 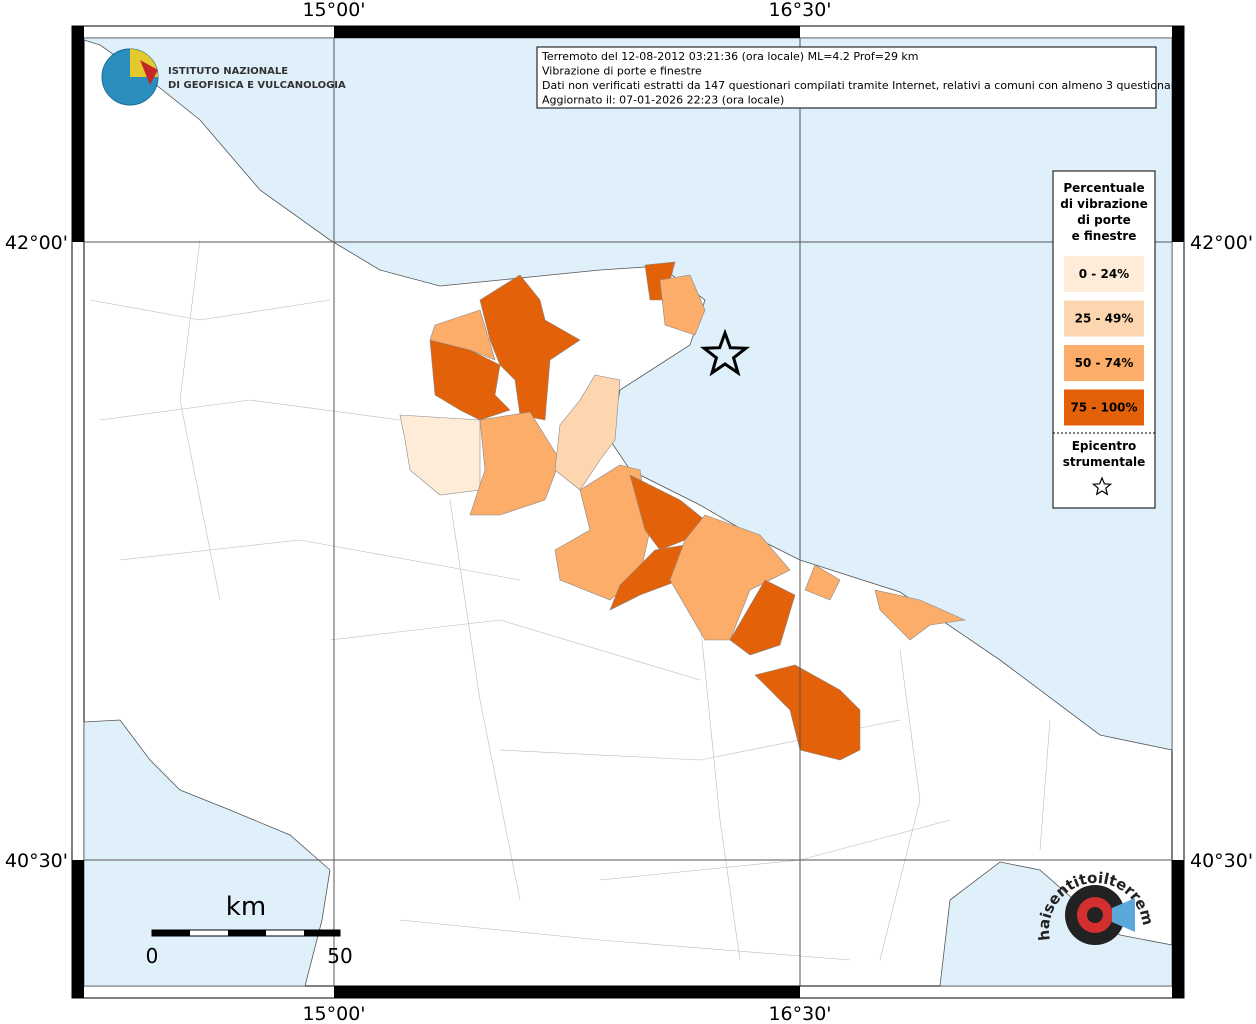 I want to click on tyrrhenian-sea, so click(x=207, y=853).